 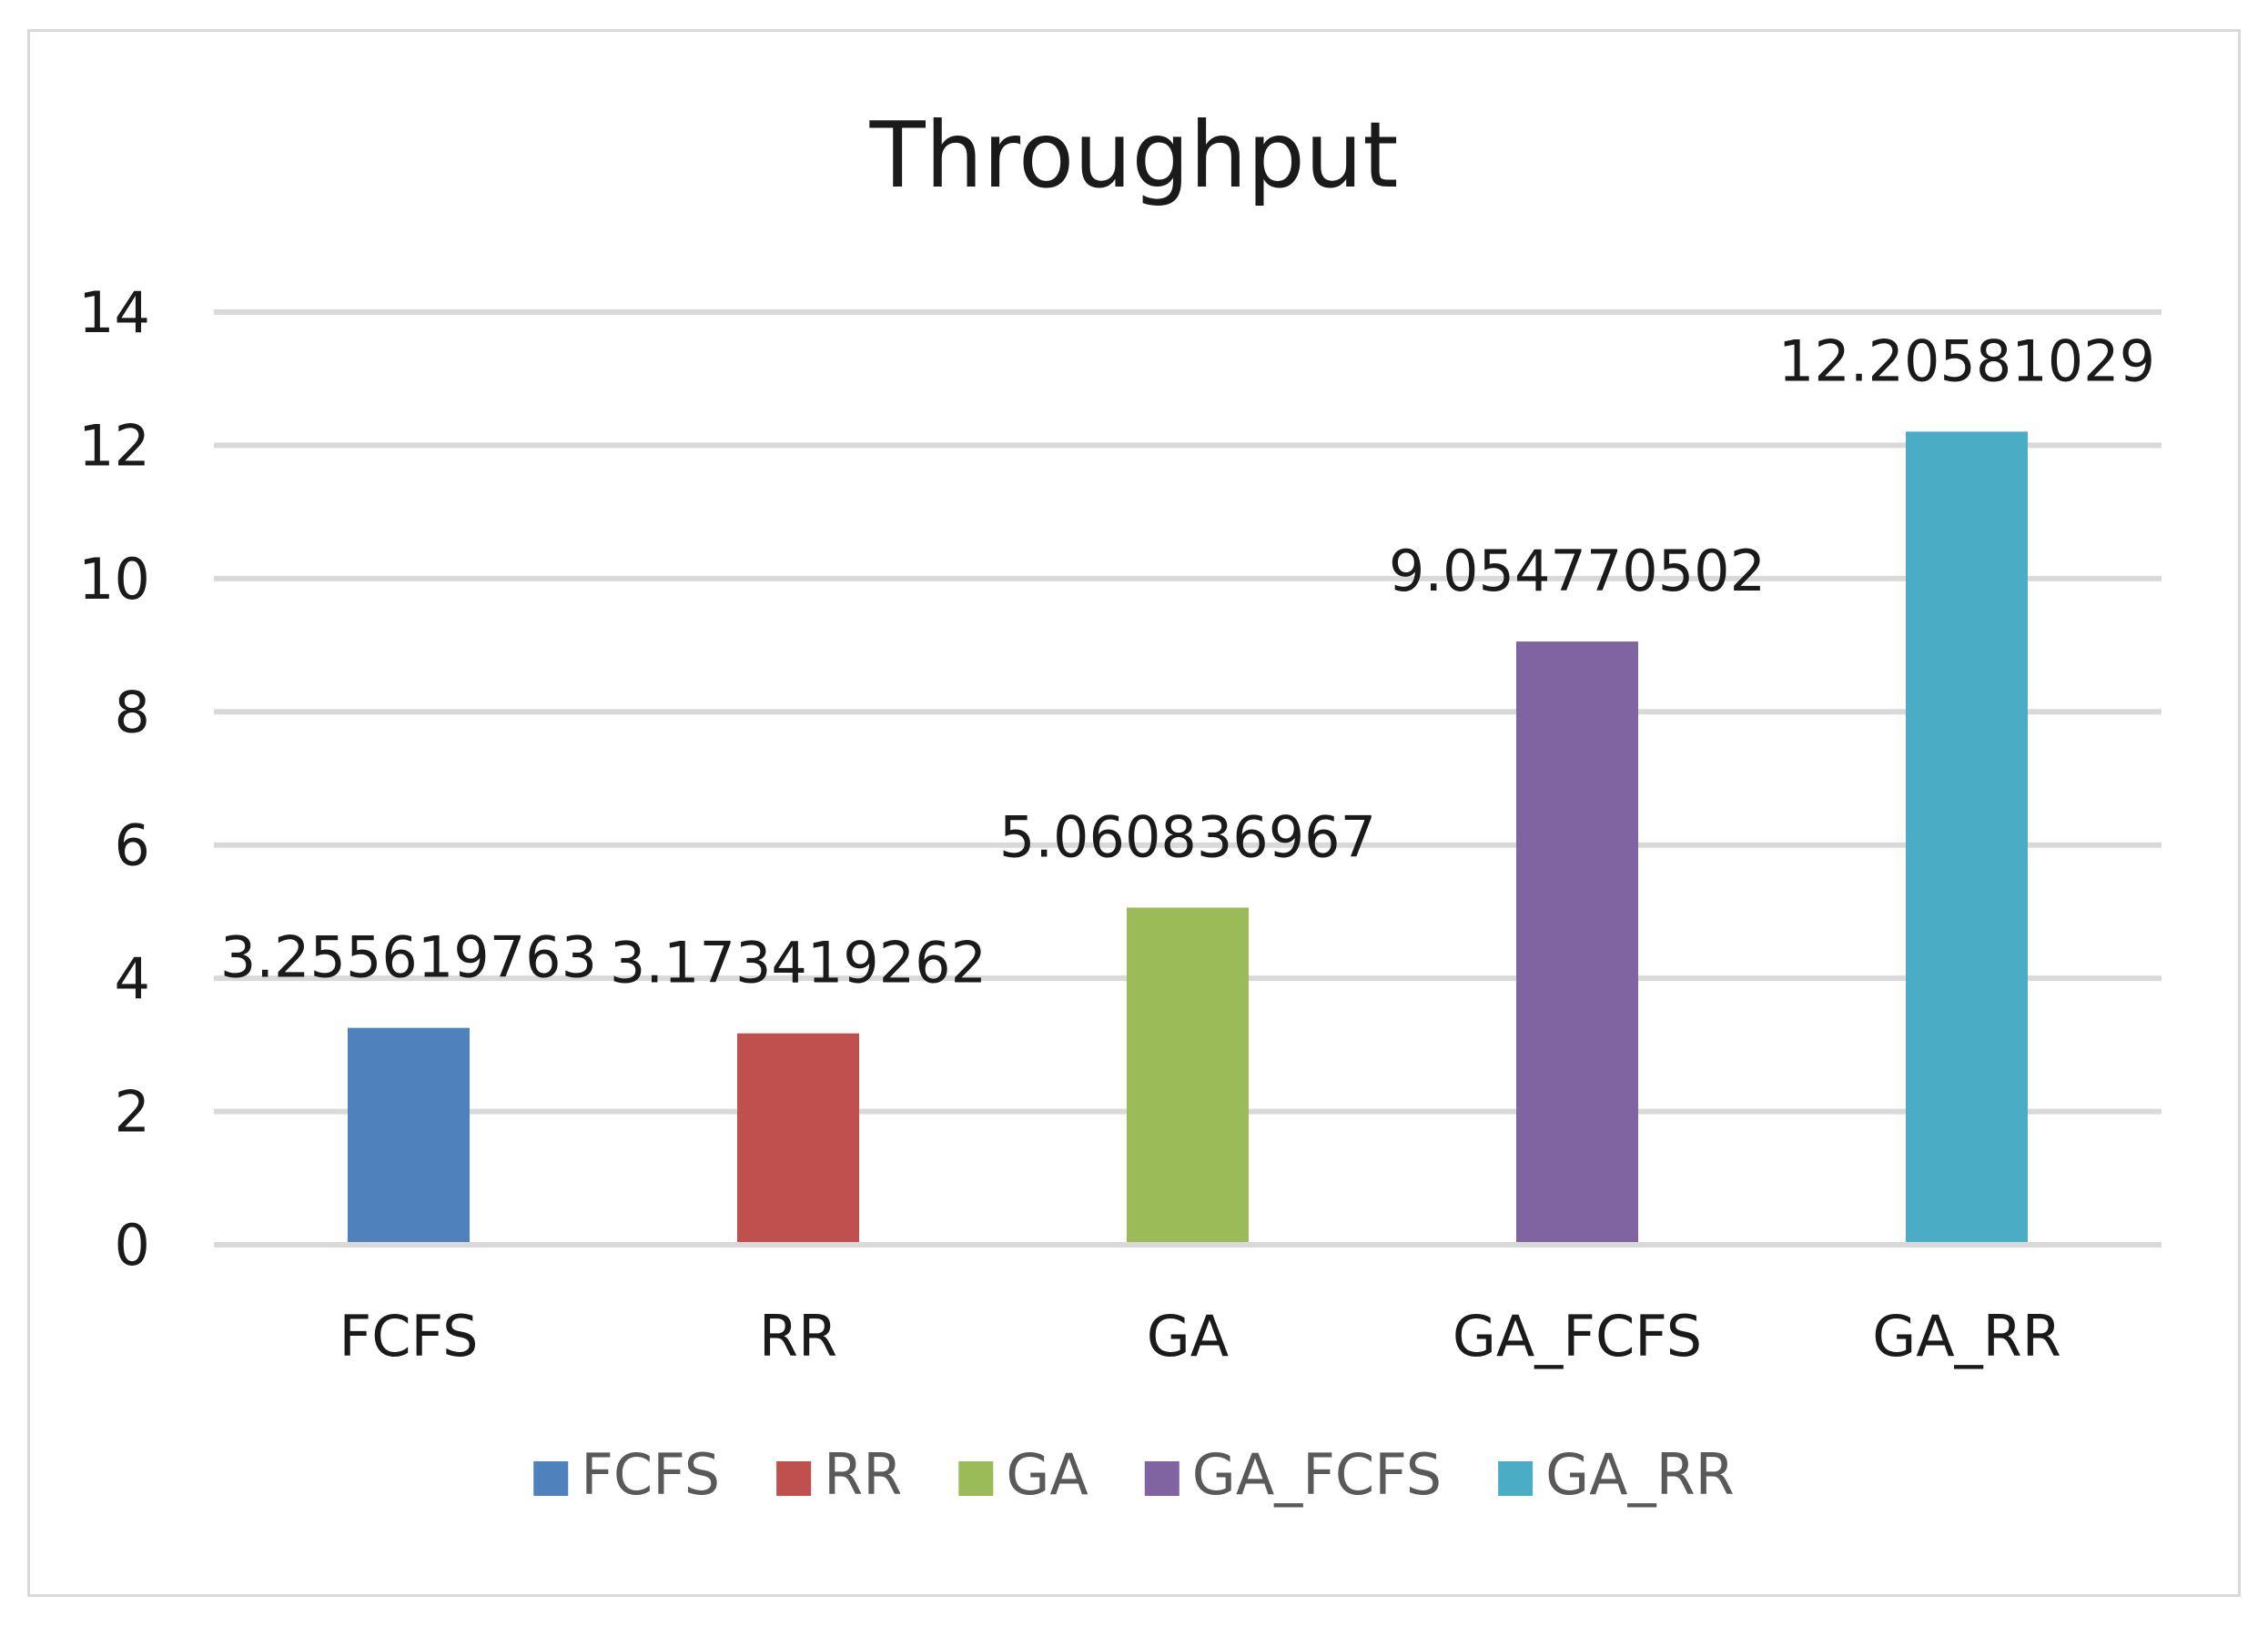 What do you see at coordinates (1640, 1475) in the screenshot?
I see `legend-label: GA_RR` at bounding box center [1640, 1475].